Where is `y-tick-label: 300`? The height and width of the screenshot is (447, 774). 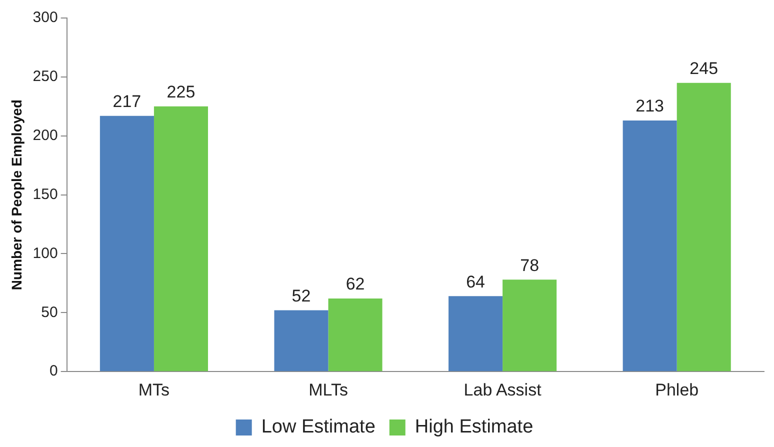 y-tick-label: 300 is located at coordinates (45, 17).